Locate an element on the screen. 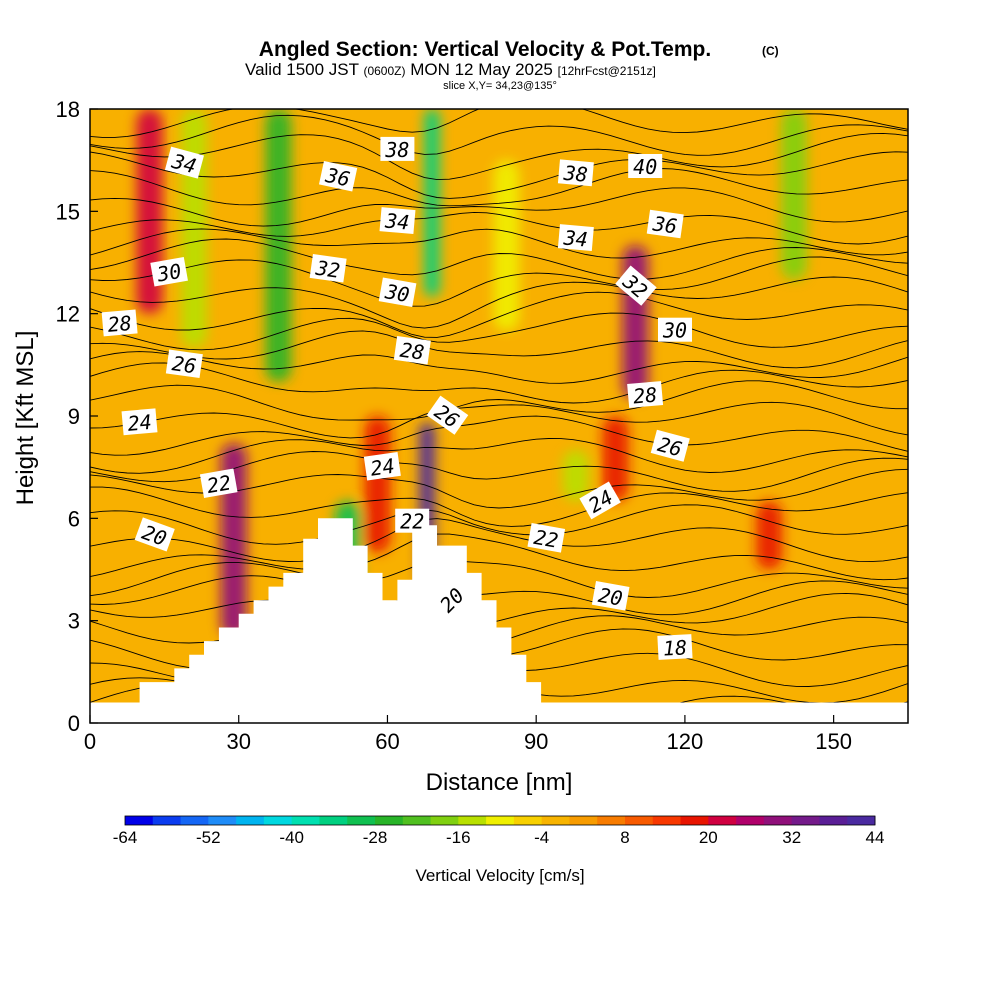  colorbar-tick-label: -16 is located at coordinates (458, 837).